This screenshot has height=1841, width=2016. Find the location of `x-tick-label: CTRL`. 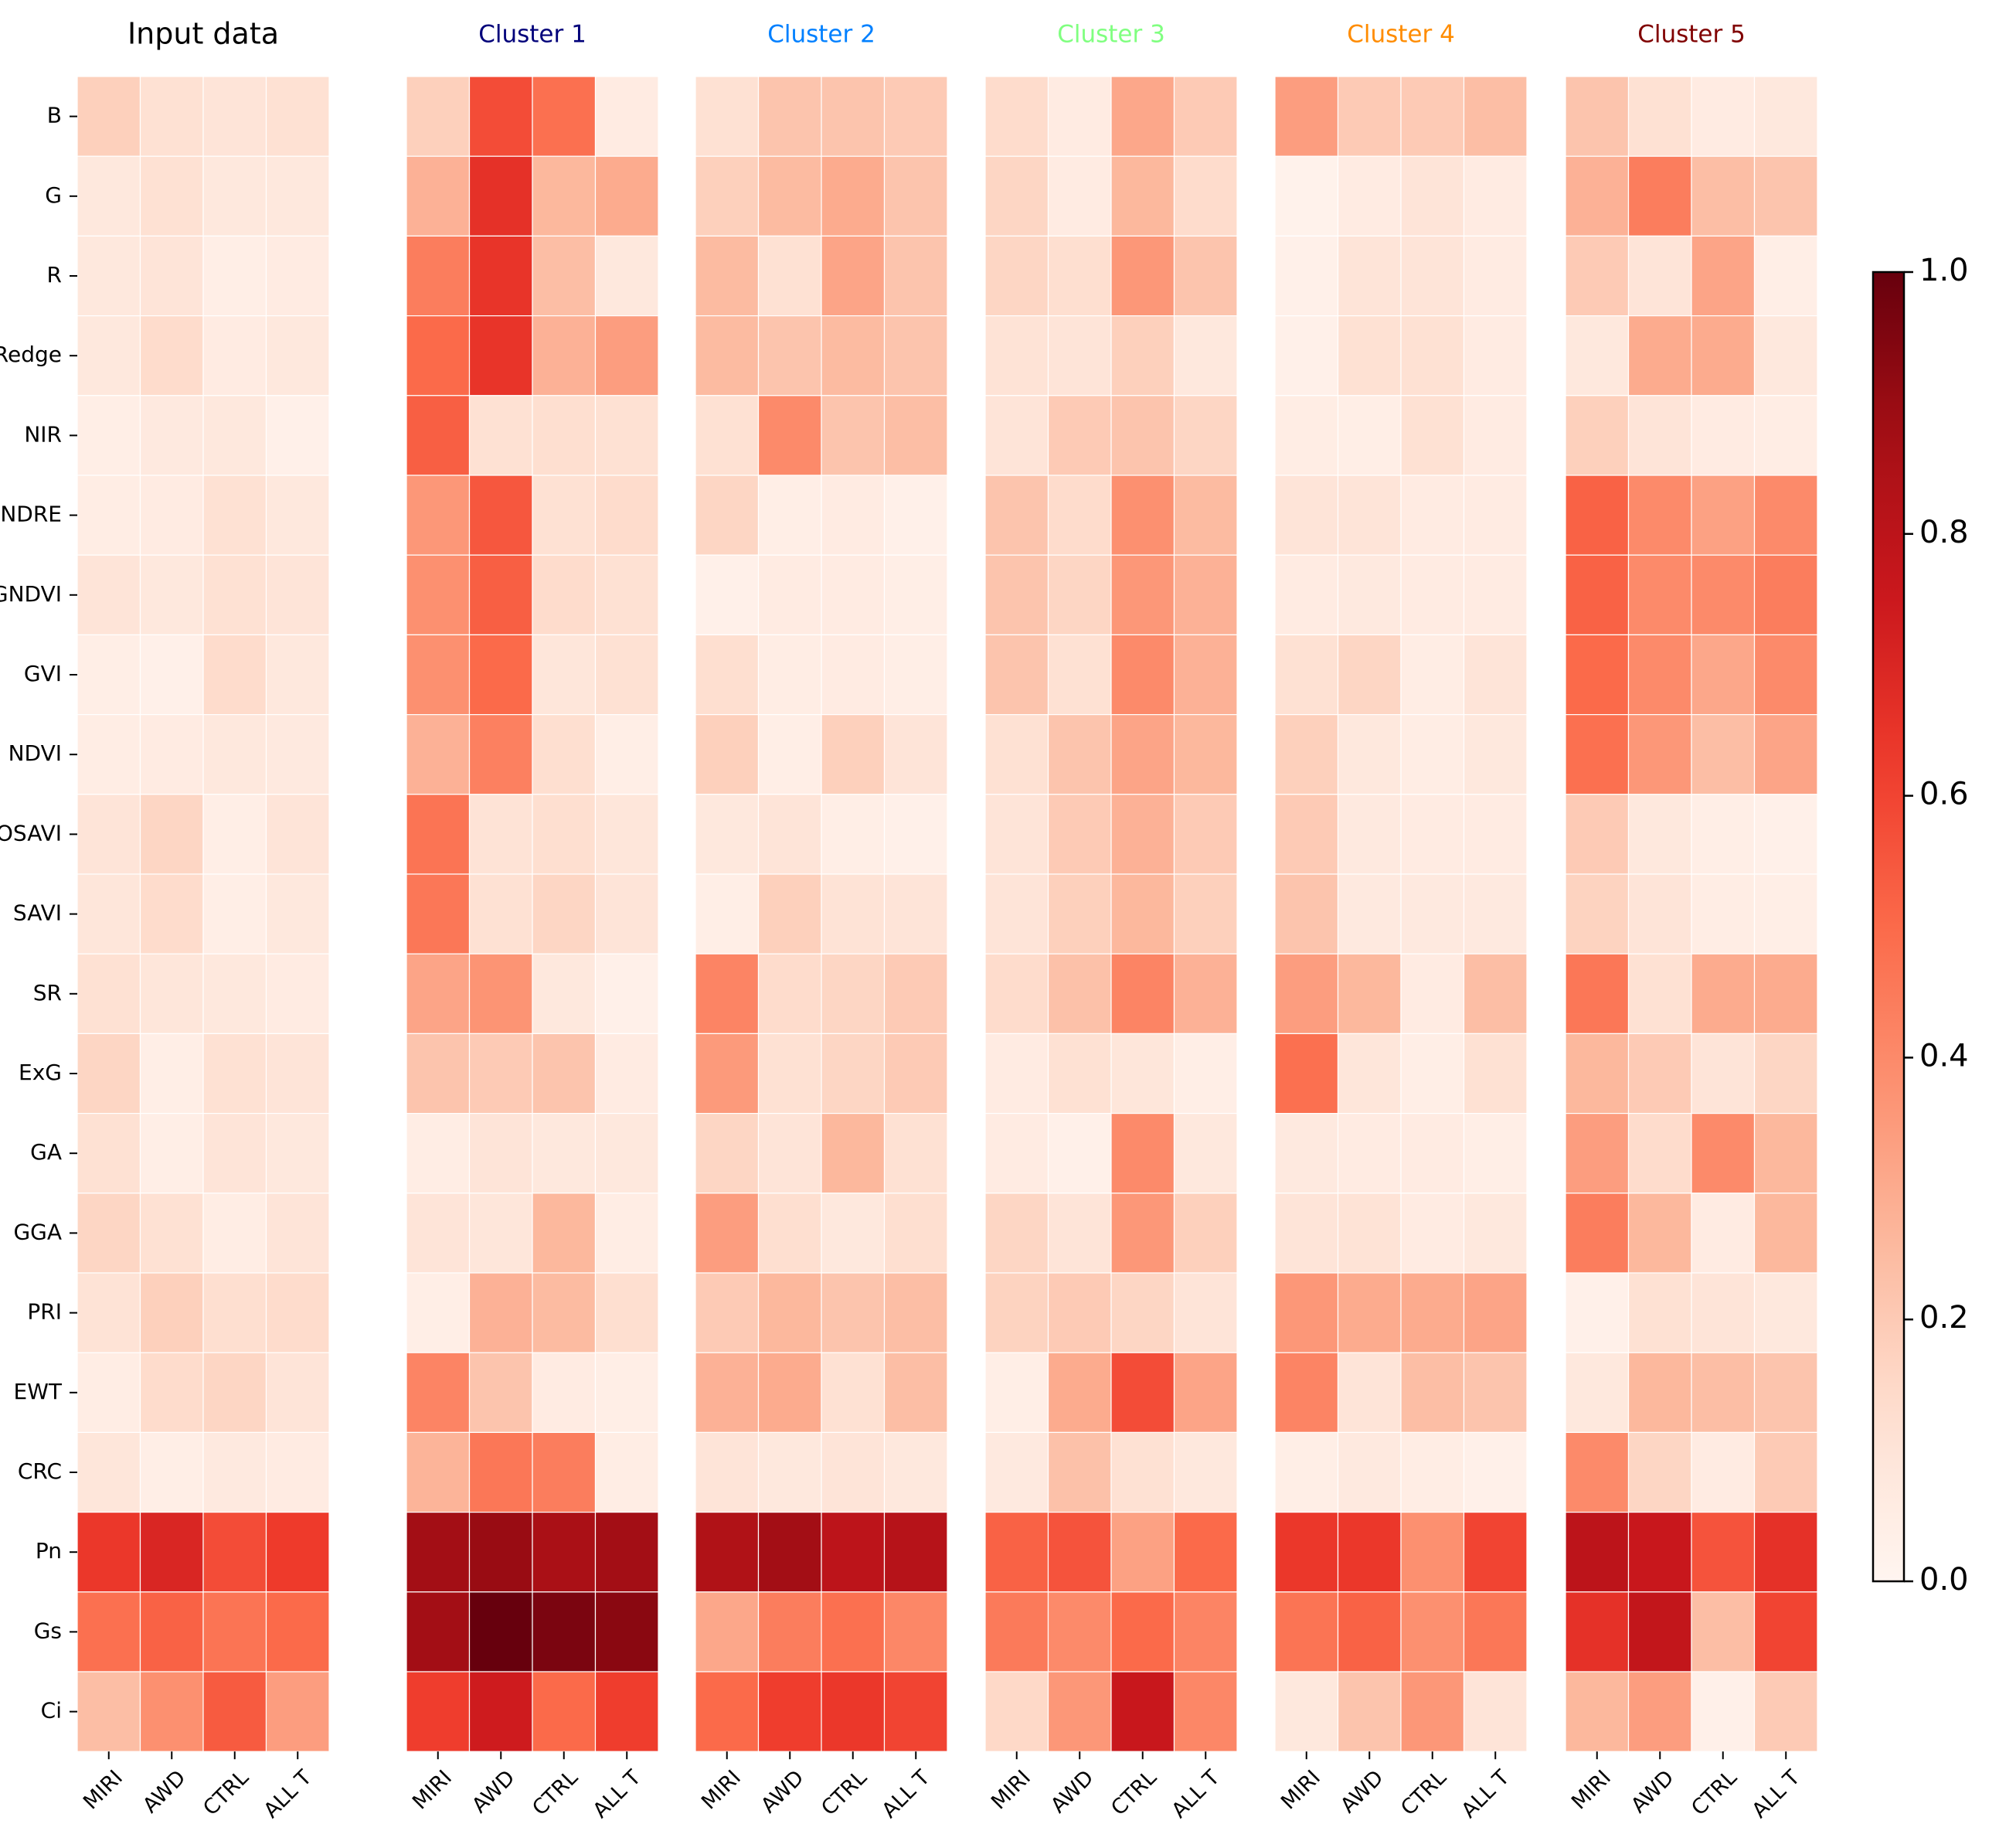

x-tick-label: CTRL is located at coordinates (555, 1793).